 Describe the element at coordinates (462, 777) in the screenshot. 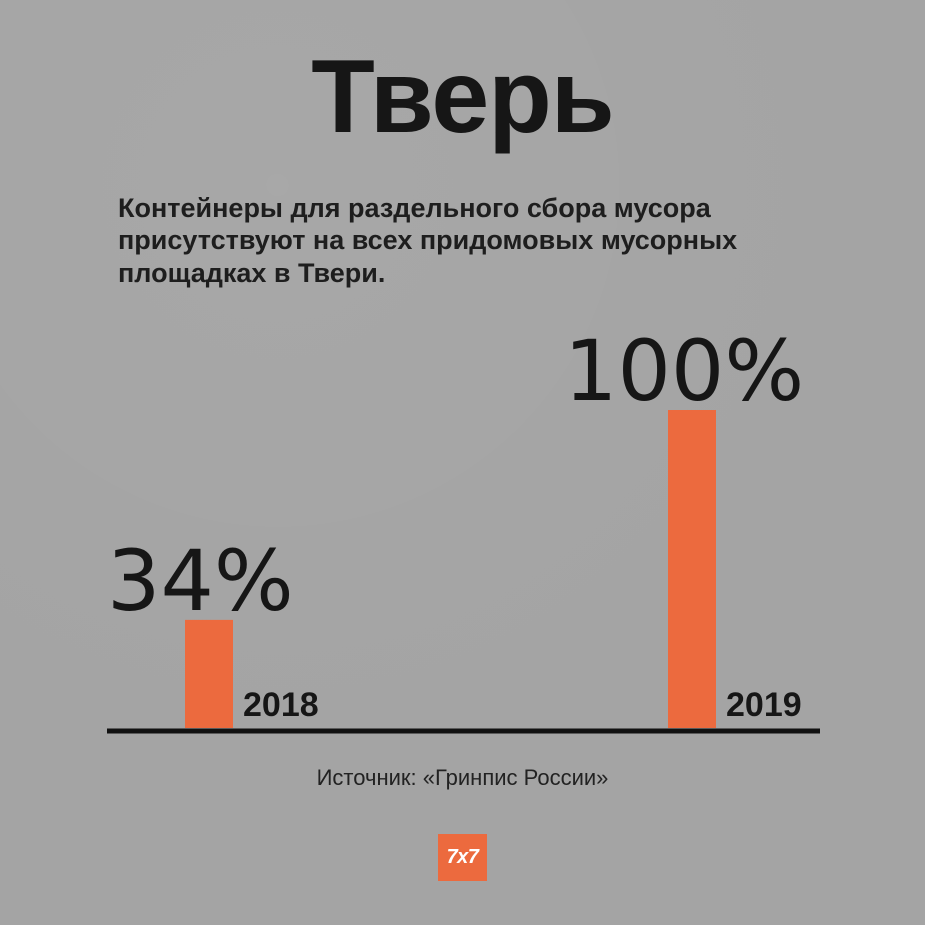

I see `source-note: Источник: «Гринпис России»` at that location.